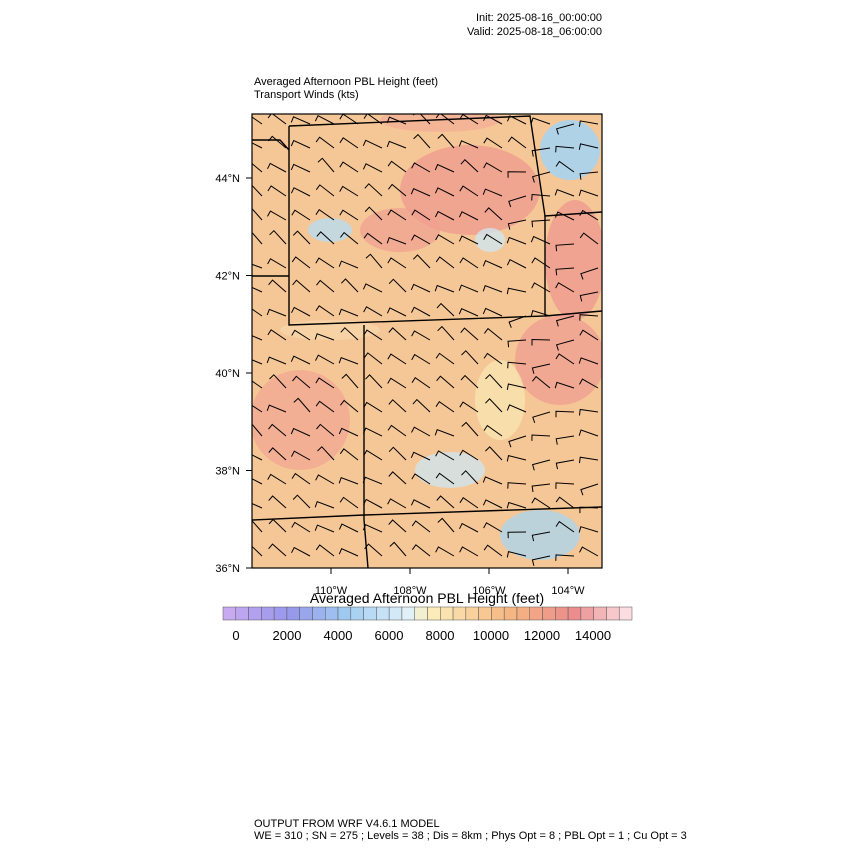 This screenshot has width=850, height=855. I want to click on lat-label: 40°N, so click(227, 374).